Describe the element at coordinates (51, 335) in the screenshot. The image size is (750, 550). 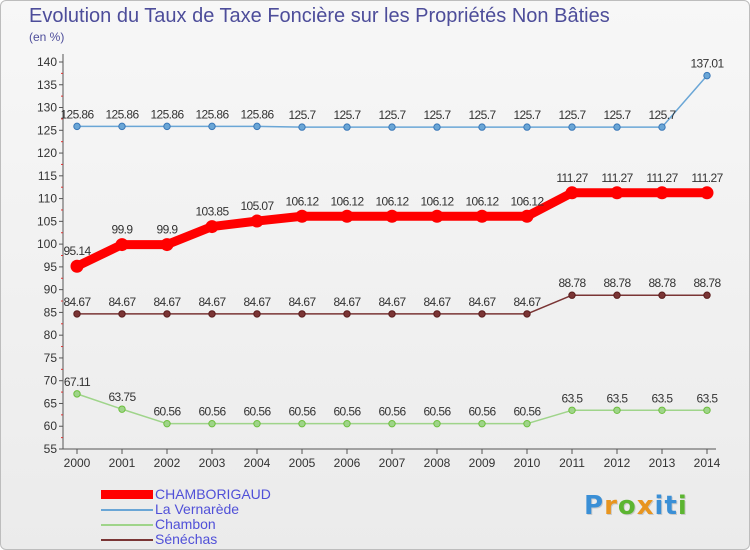
I see `y-tick-label: 80` at that location.